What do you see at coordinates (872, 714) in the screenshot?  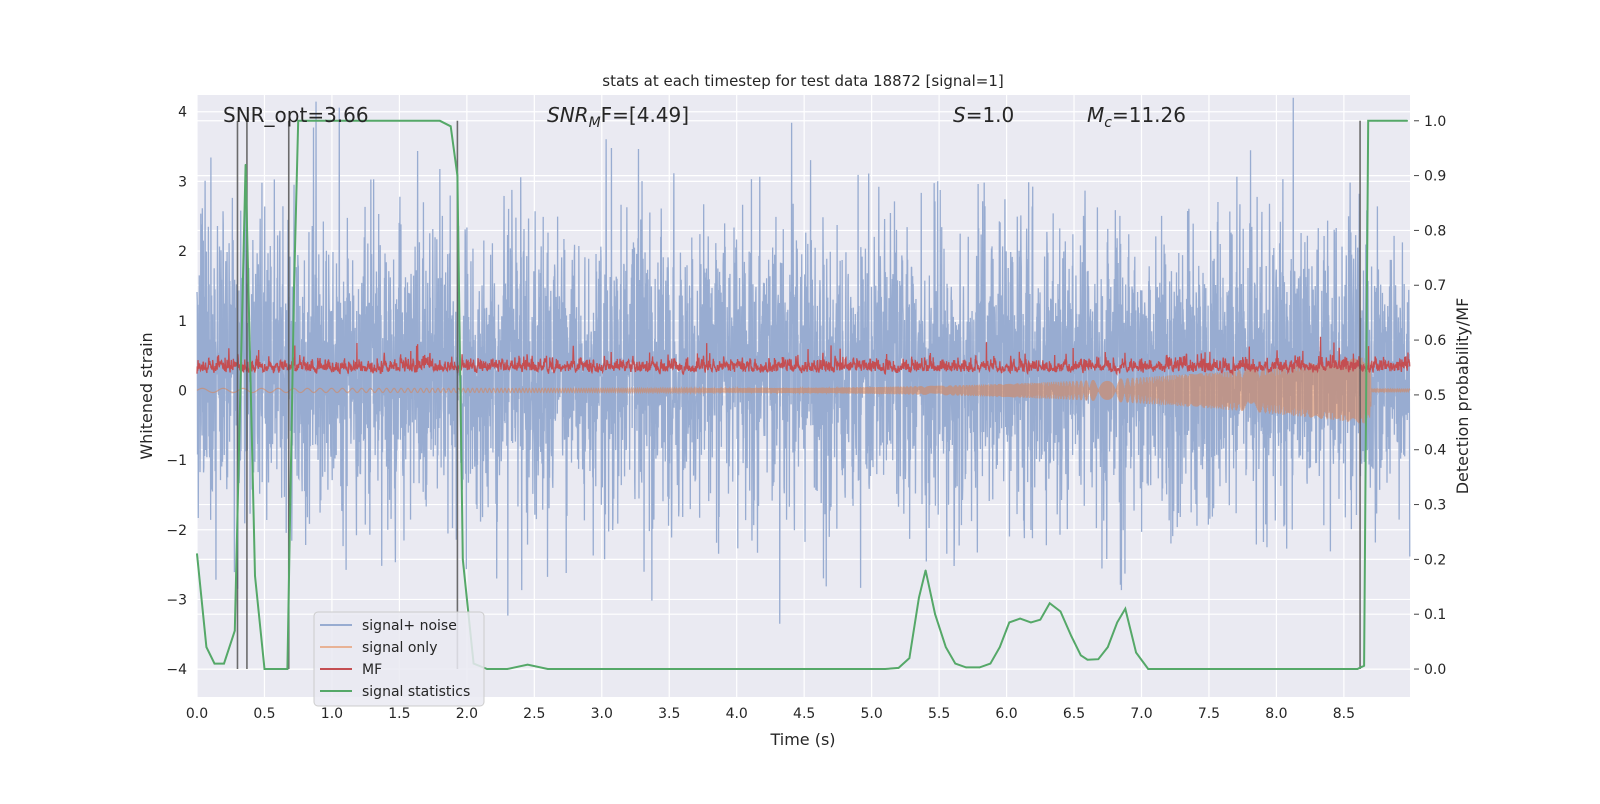 I see `x-tick-label: 5.0` at bounding box center [872, 714].